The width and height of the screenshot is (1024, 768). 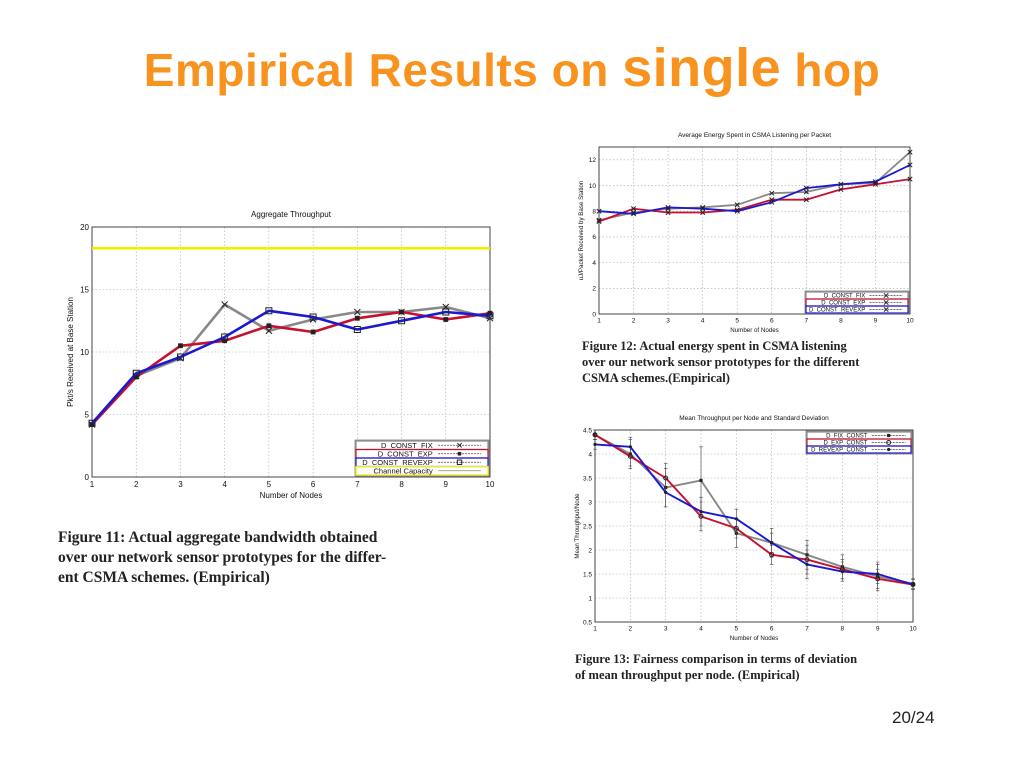 What do you see at coordinates (847, 437) in the screenshot?
I see `legend-label: D_FIX_CONST` at bounding box center [847, 437].